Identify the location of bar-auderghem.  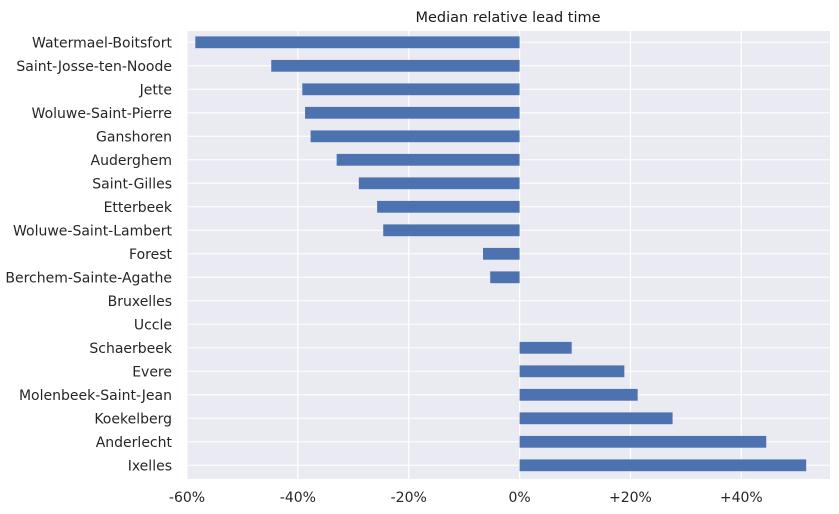
(428, 159).